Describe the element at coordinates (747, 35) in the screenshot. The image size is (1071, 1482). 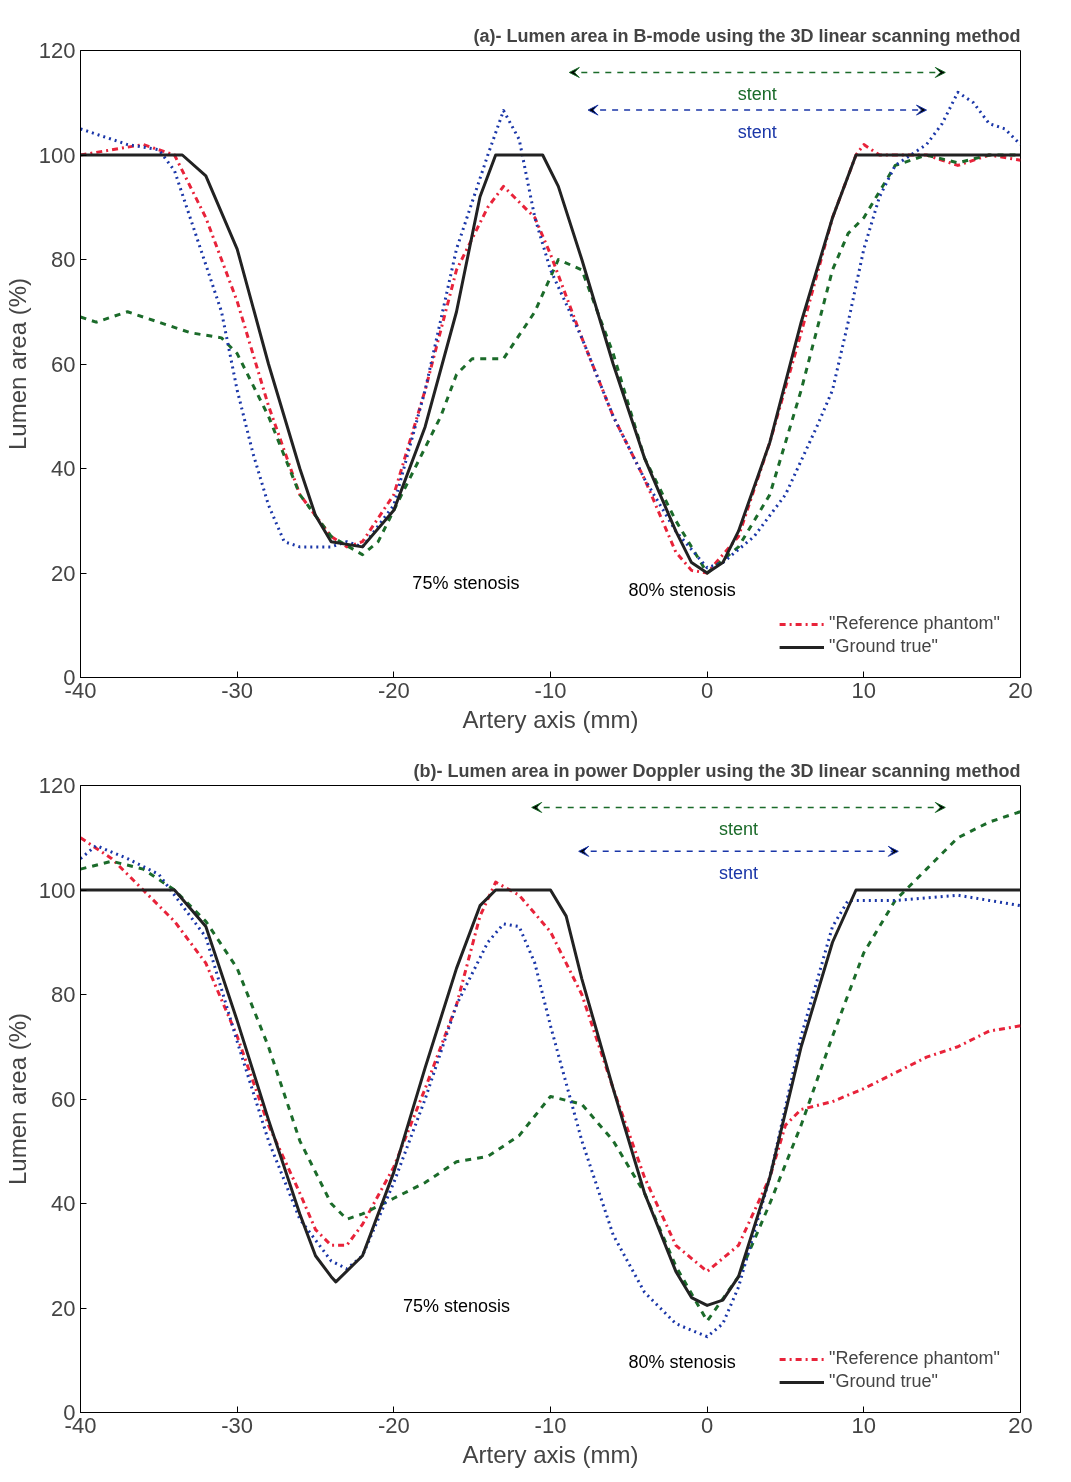
I see `chart-title: (a)- Lumen area in B-mode using the 3D linear scanning method` at that location.